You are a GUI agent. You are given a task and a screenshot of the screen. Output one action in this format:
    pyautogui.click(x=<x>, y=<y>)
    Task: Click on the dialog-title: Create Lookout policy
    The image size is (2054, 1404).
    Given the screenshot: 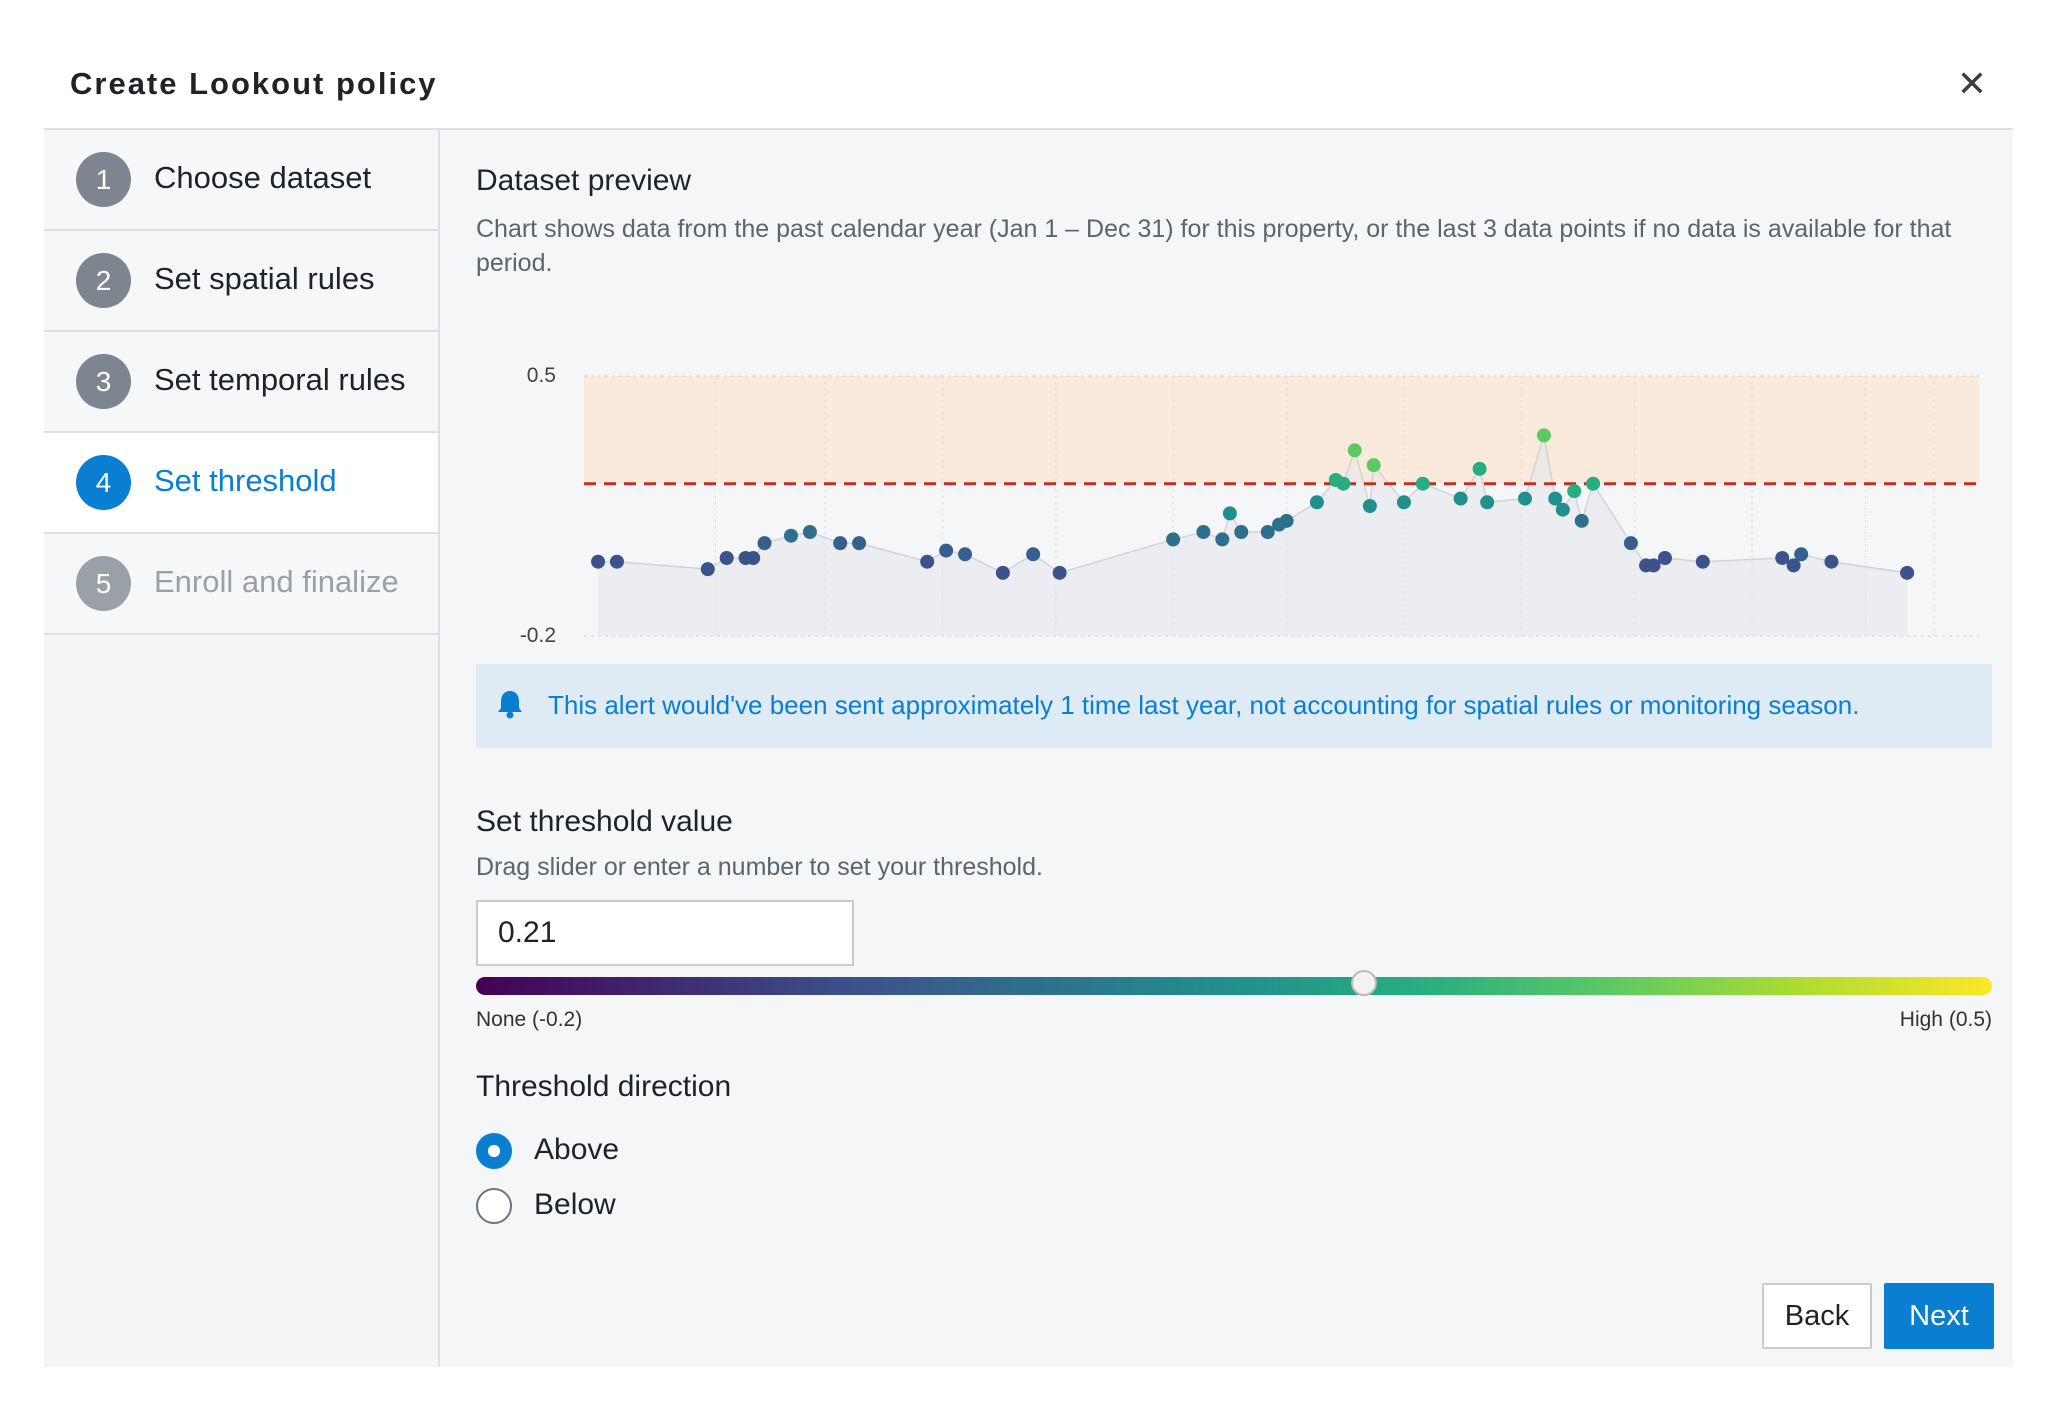 What is the action you would take?
    pyautogui.click(x=254, y=83)
    